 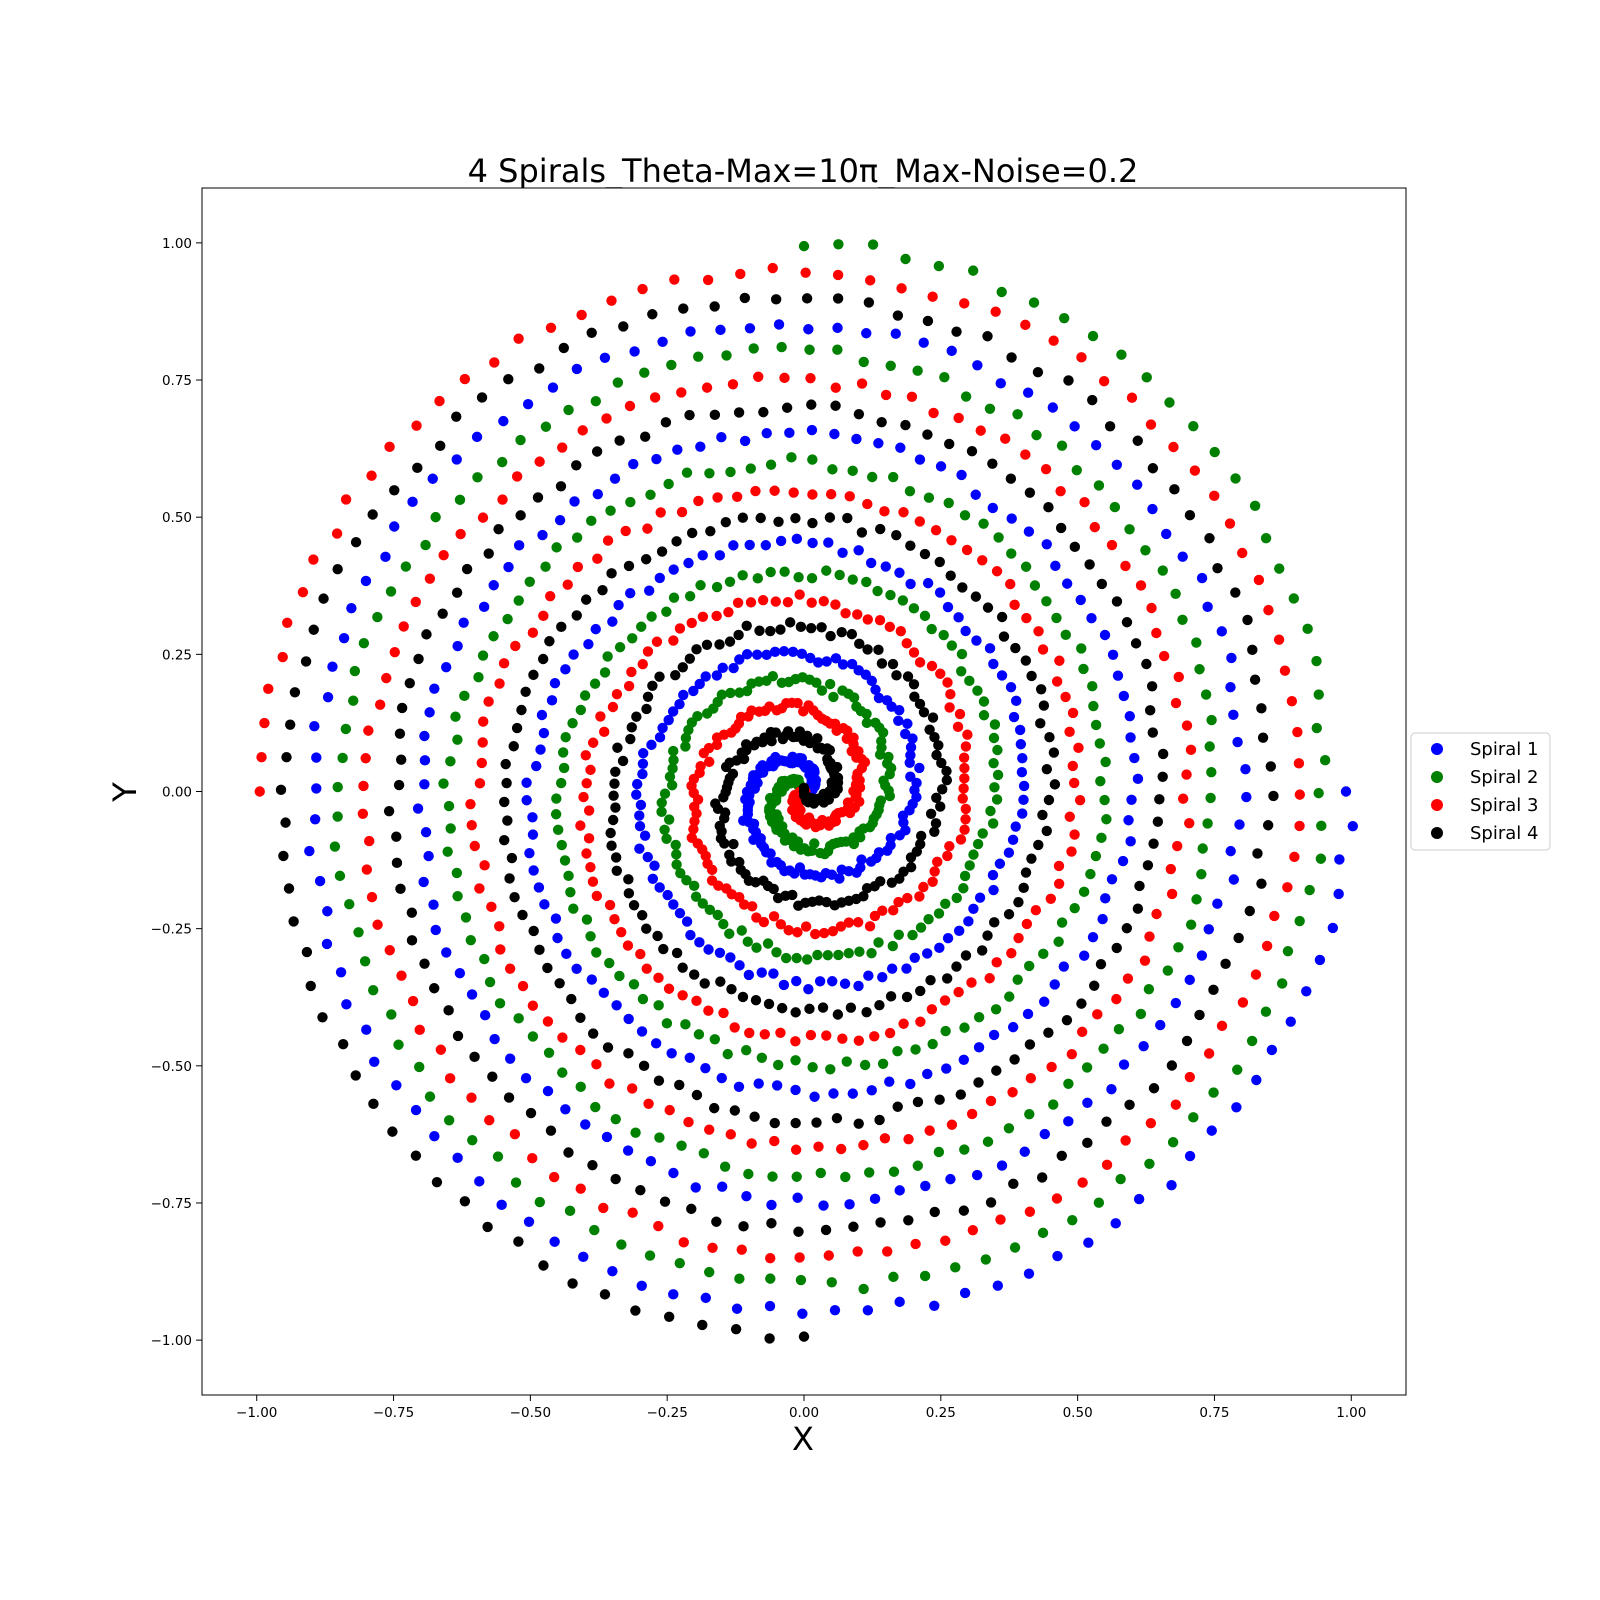 I want to click on x-tick-label: −0.50, so click(x=530, y=1413).